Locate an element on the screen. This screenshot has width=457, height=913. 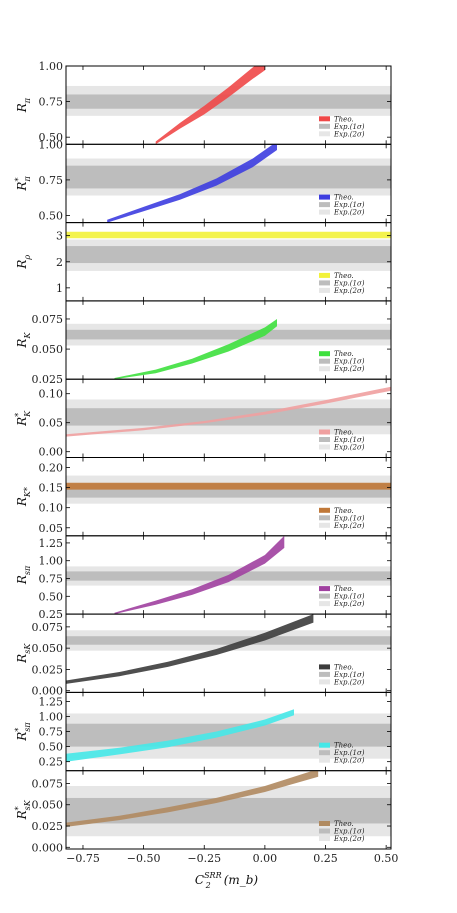
y-tick-label: 2 is located at coordinates (59, 262).